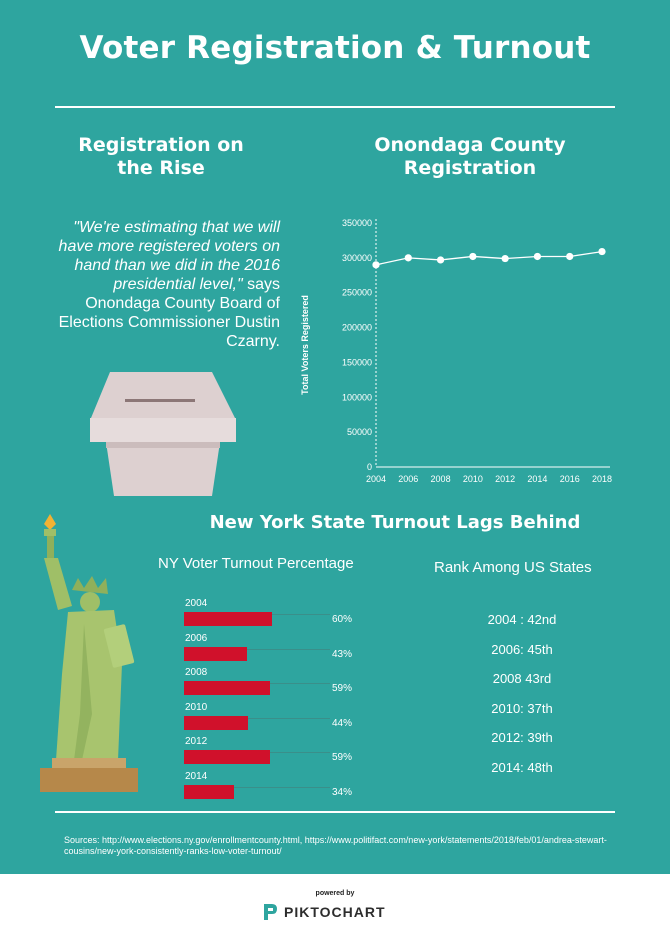  What do you see at coordinates (160, 400) in the screenshot?
I see `ballot-slot` at bounding box center [160, 400].